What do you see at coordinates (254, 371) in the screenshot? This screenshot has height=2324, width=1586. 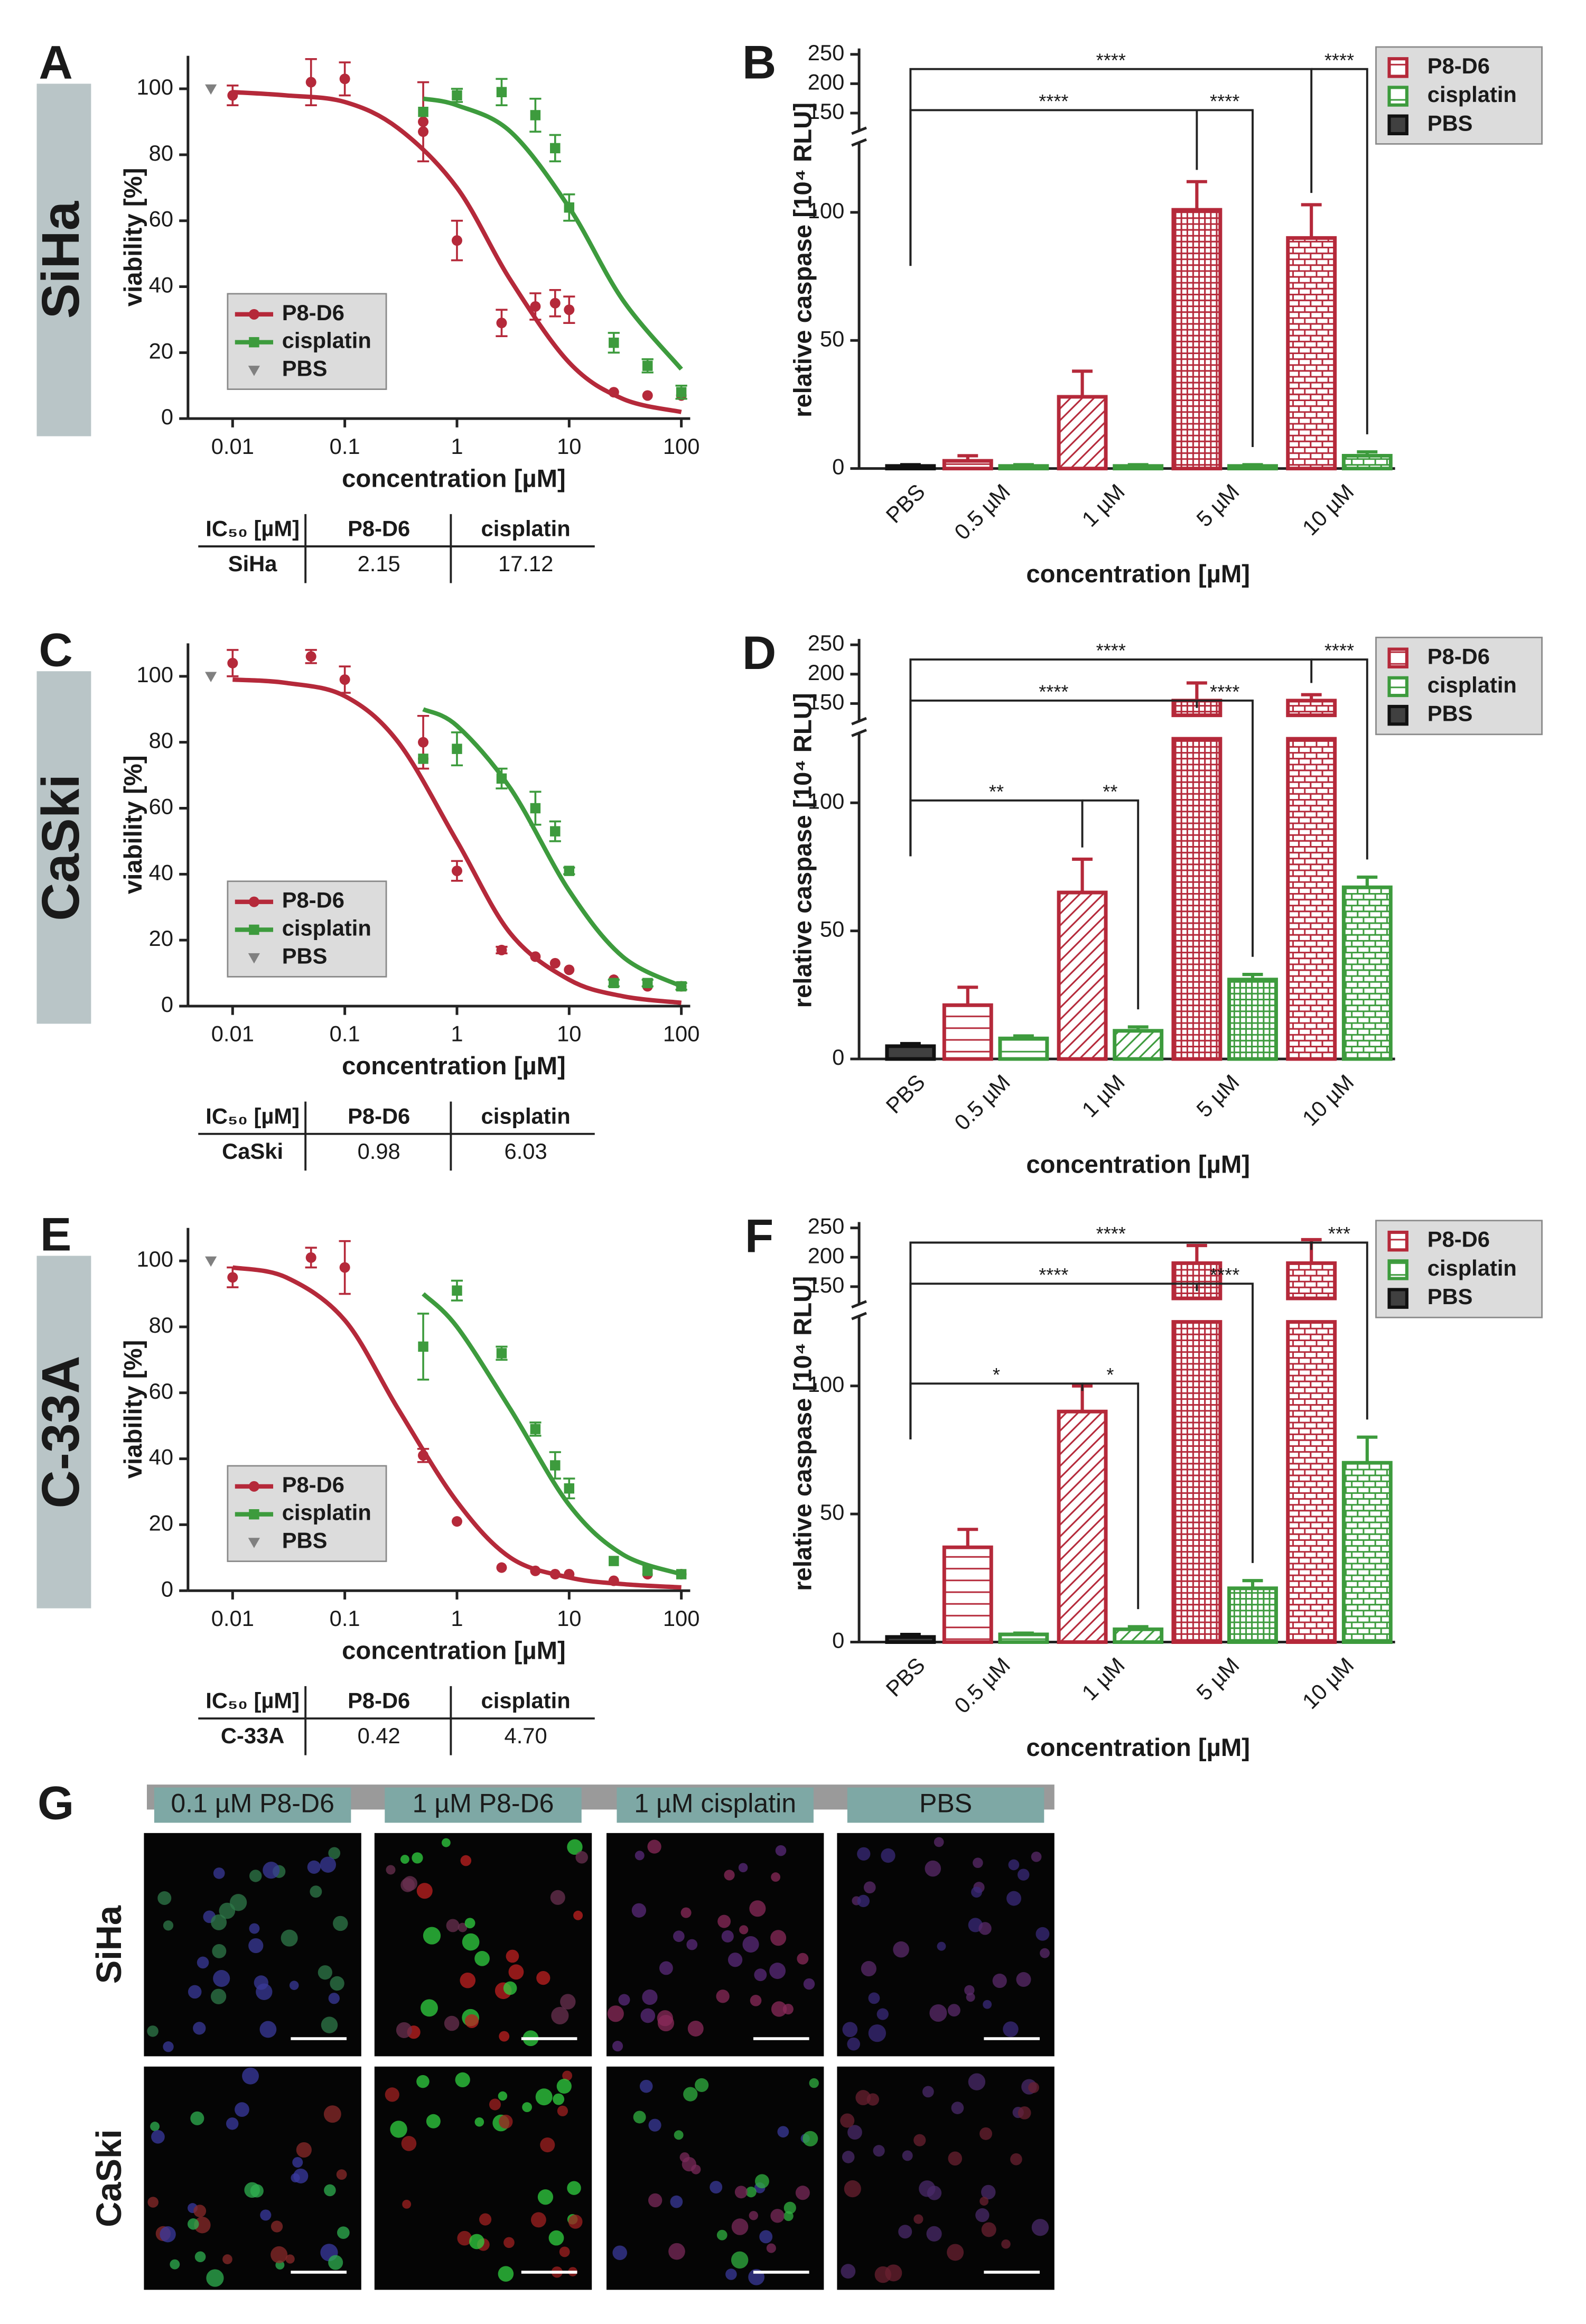 I see `legend-marker` at bounding box center [254, 371].